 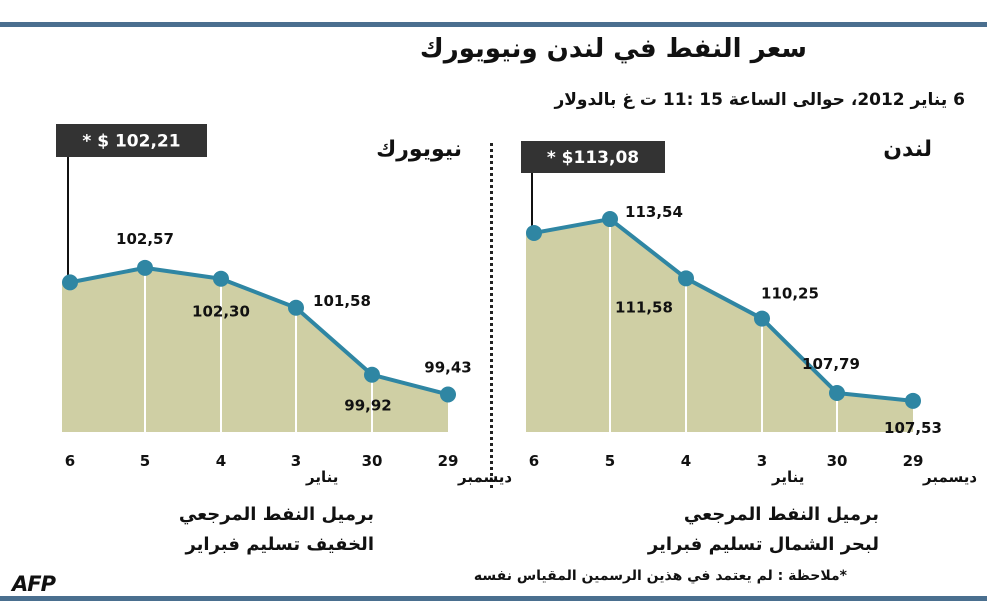 What do you see at coordinates (296, 461) in the screenshot?
I see `newyork-tick-label: 3` at bounding box center [296, 461].